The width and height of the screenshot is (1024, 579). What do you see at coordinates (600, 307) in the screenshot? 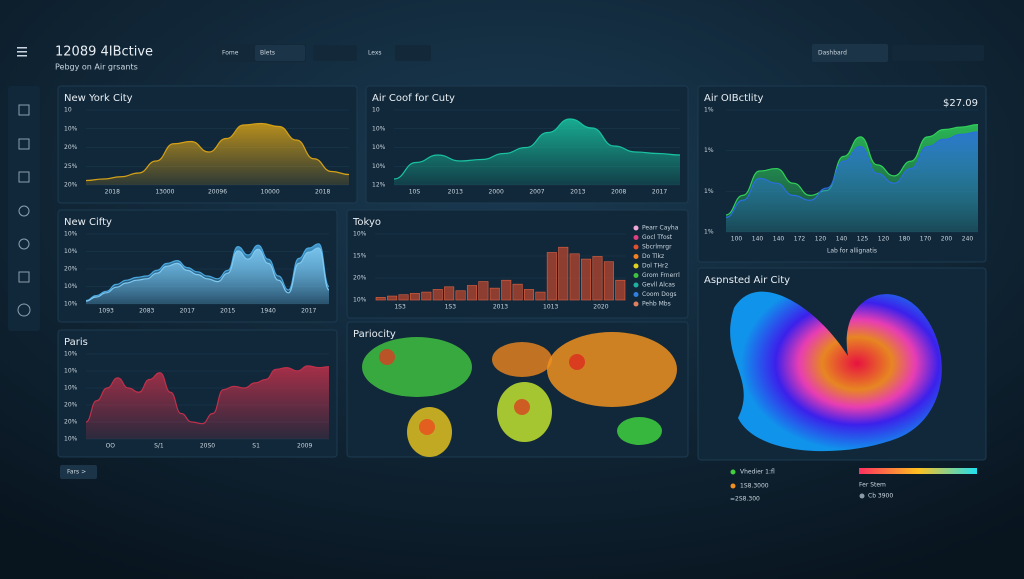
I see `x-tick-label: 2020` at bounding box center [600, 307].